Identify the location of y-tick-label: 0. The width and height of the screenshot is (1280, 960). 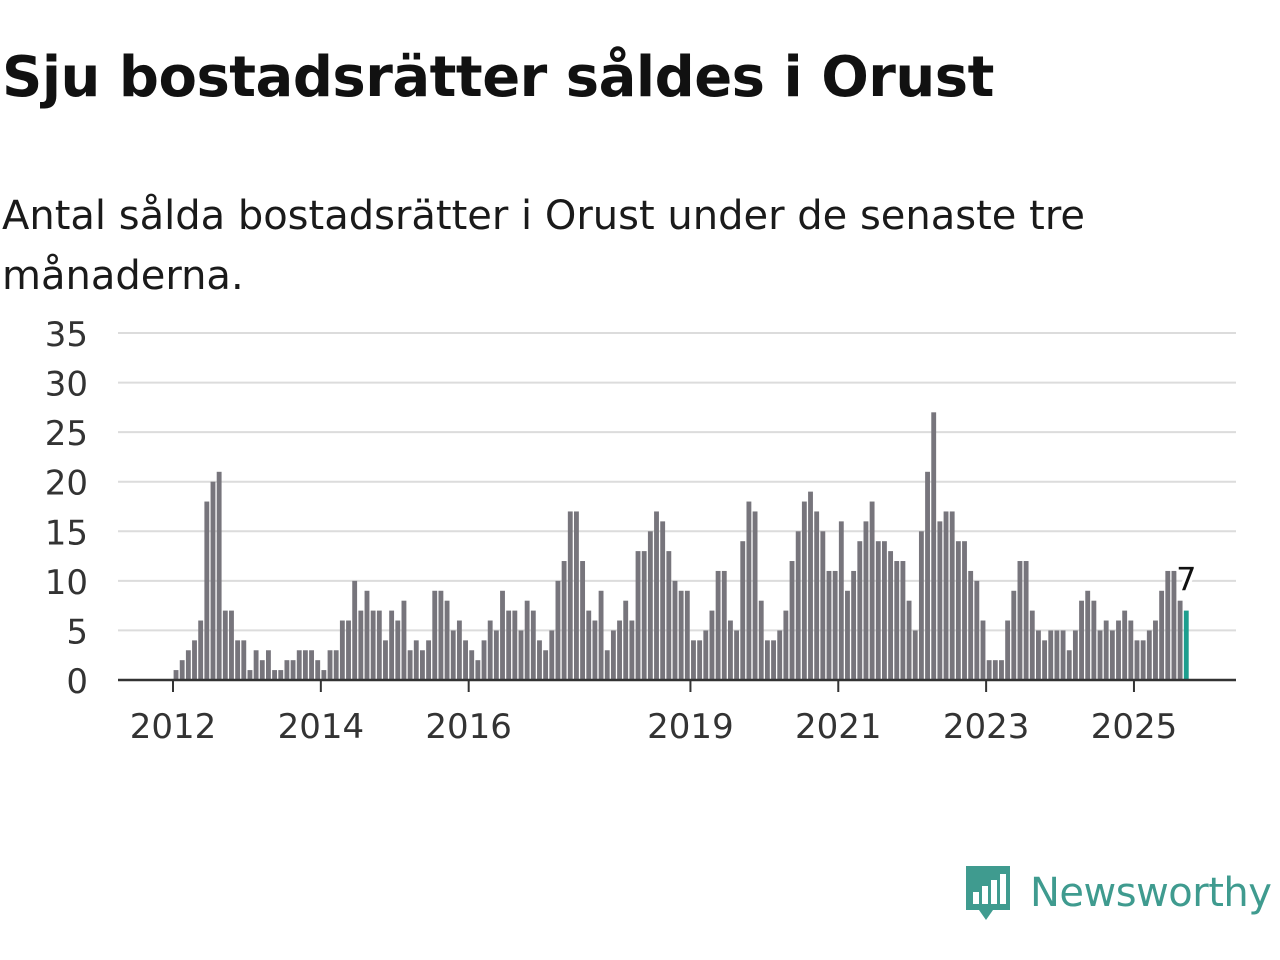
(77, 682).